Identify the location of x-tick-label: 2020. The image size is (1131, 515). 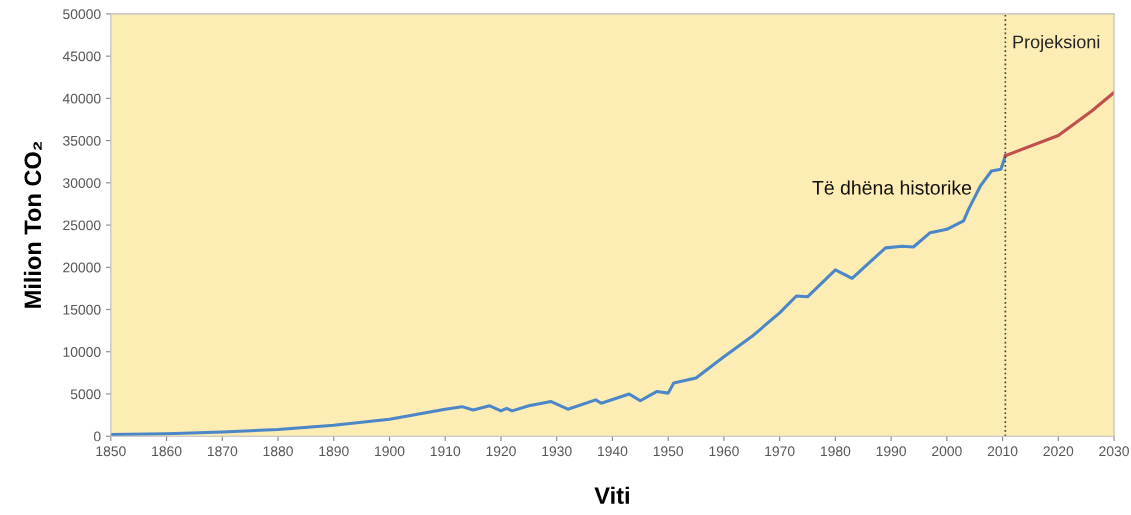
(1058, 451).